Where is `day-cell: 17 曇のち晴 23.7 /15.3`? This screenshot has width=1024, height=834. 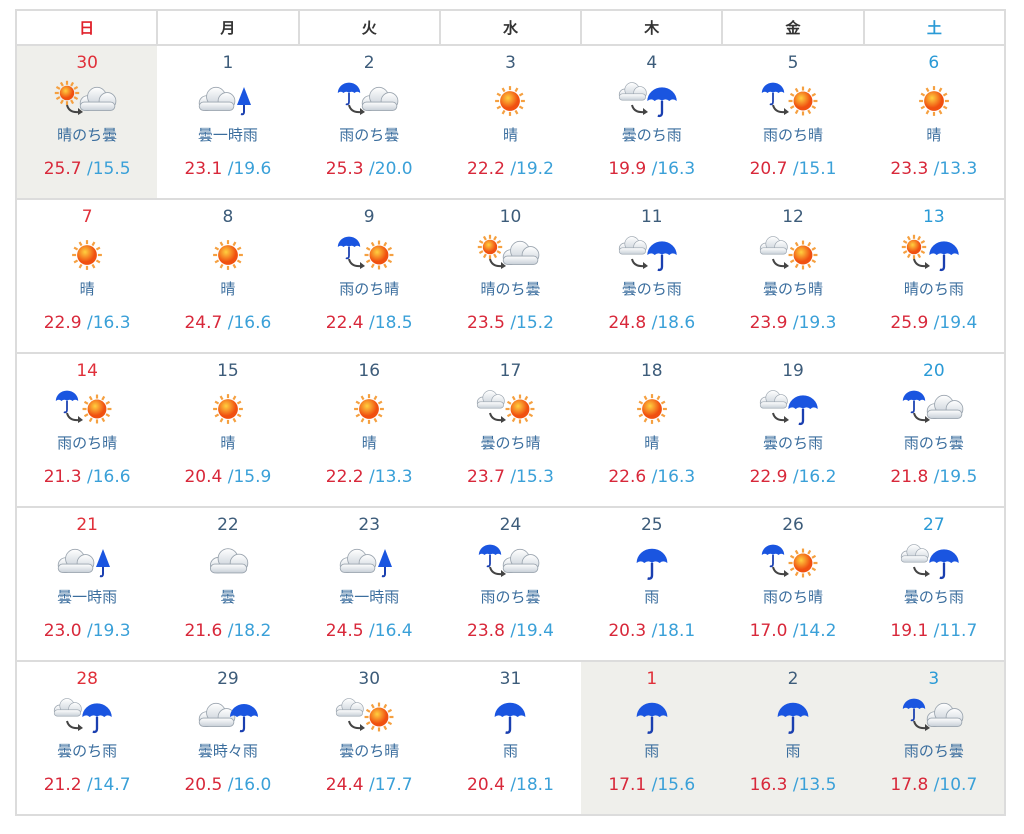
day-cell: 17 曇のち晴 23.7 /15.3 is located at coordinates (510, 430).